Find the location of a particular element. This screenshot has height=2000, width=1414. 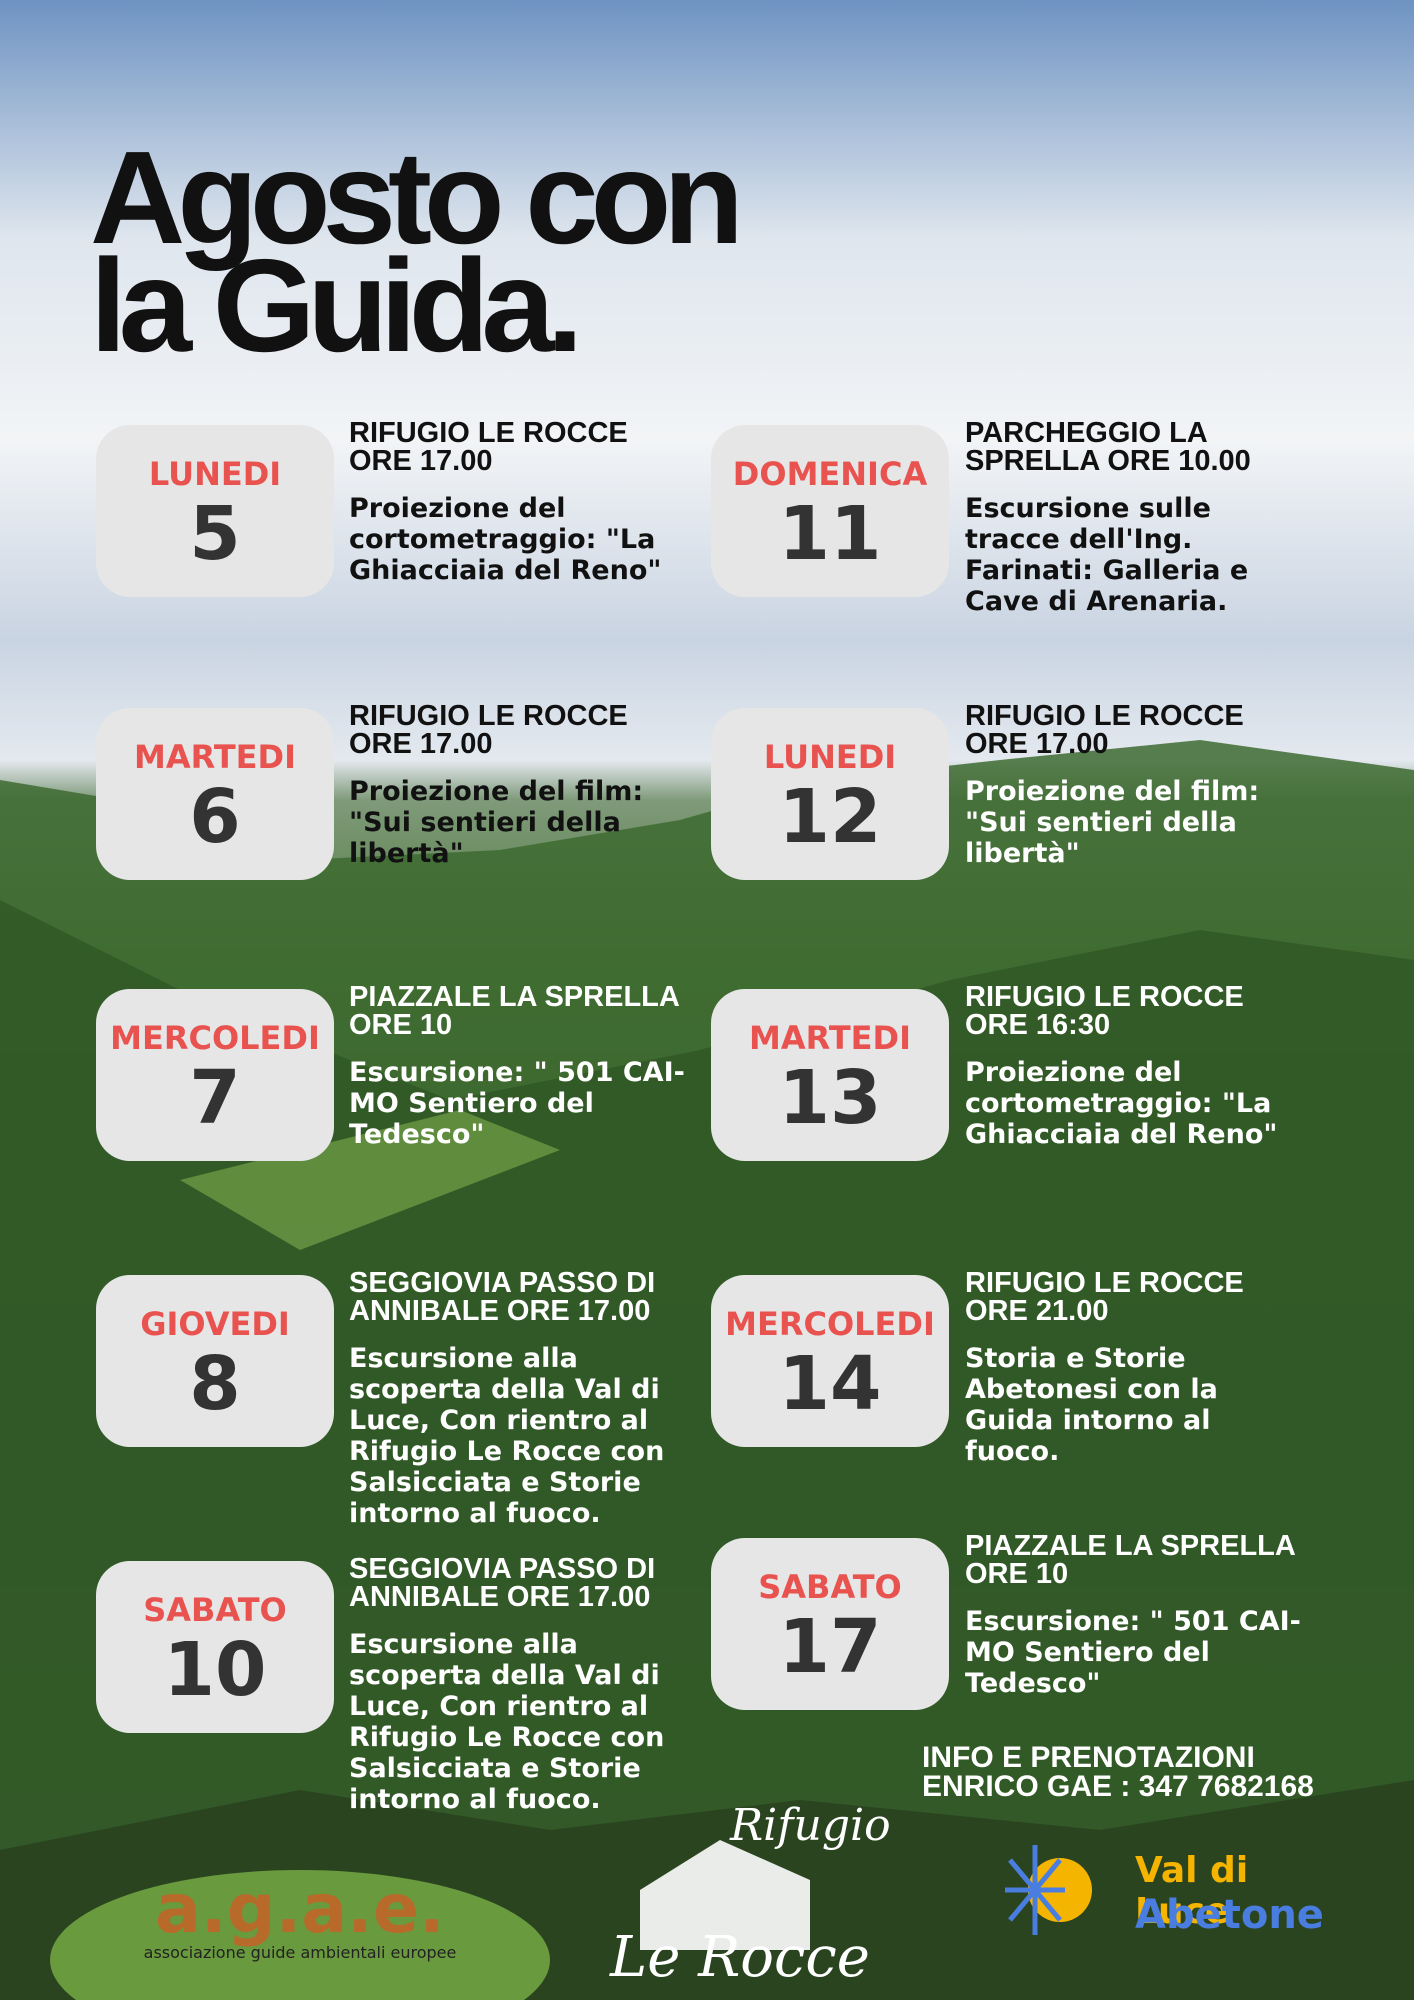

day-number: 13 is located at coordinates (830, 1098).